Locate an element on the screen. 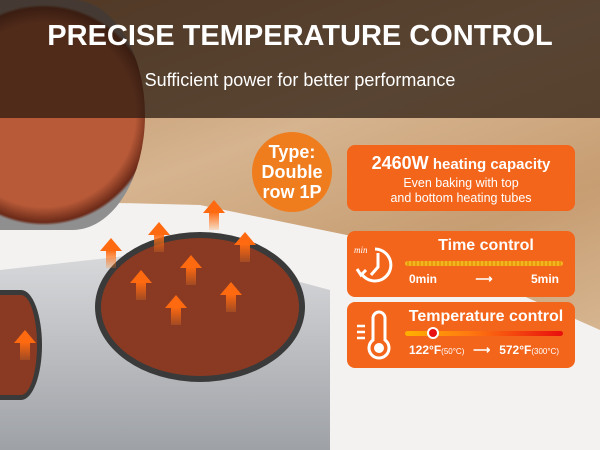  temperature-title: Temperature control is located at coordinates (486, 316).